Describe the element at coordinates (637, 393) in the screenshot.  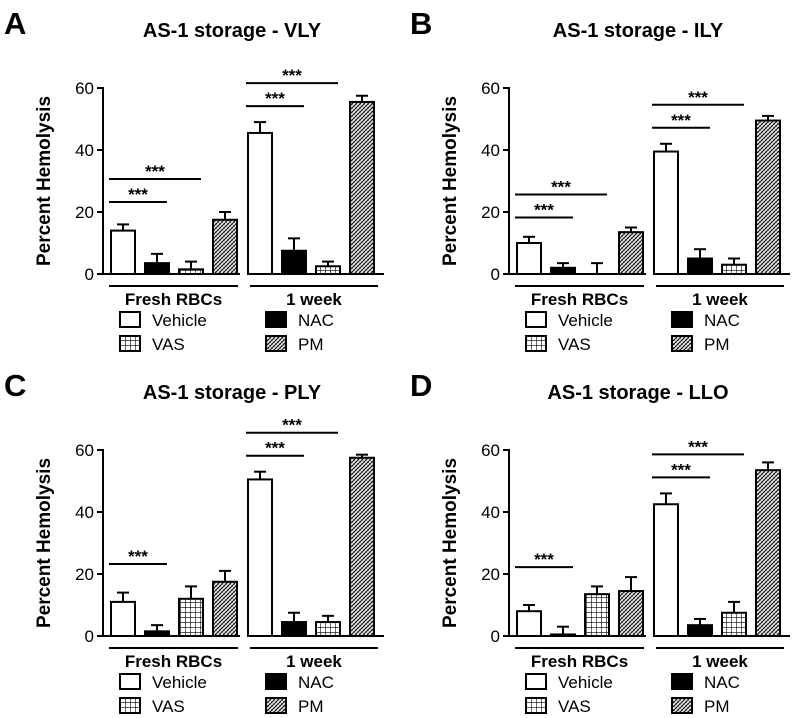
I see `chart-title: AS-1 storage - LLO` at that location.